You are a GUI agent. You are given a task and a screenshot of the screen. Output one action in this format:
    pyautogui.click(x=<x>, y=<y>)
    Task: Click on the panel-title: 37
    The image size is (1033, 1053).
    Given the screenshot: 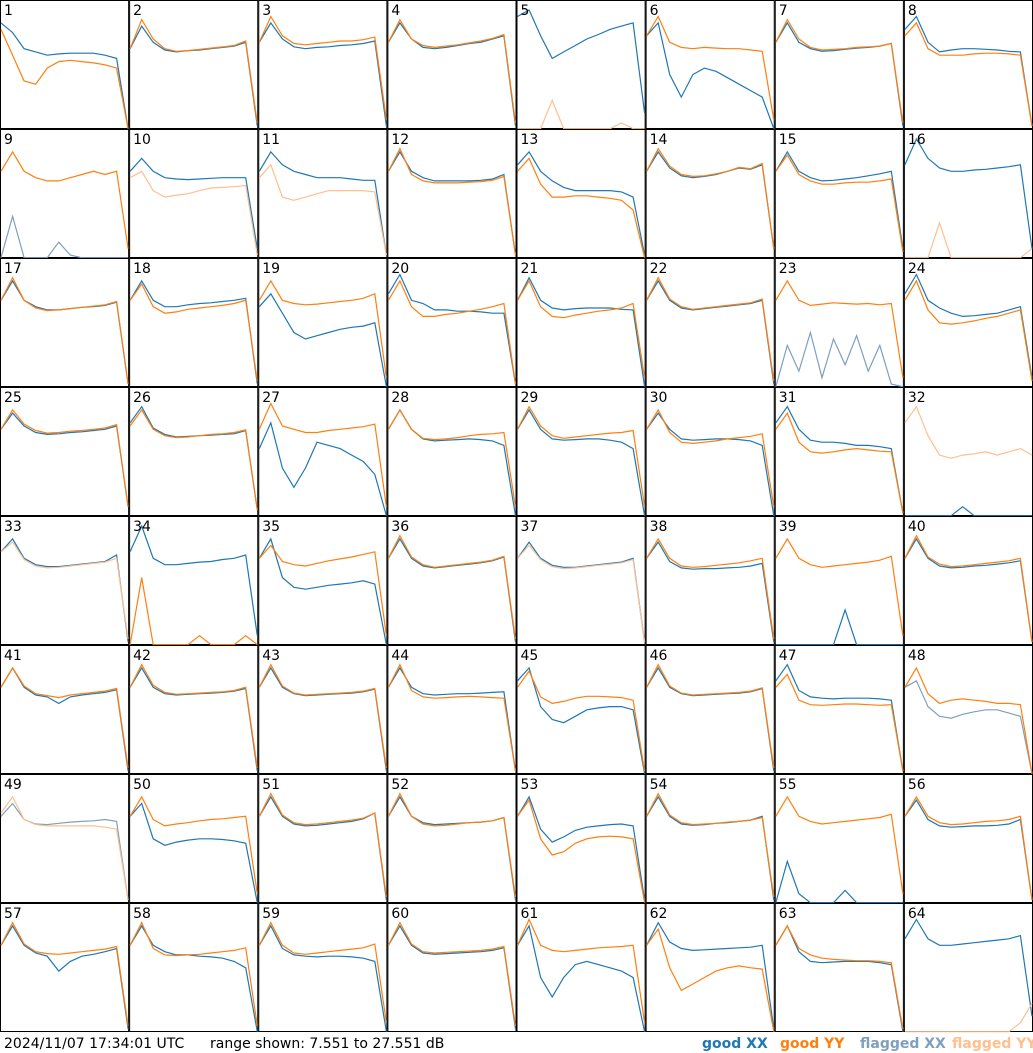 What is the action you would take?
    pyautogui.click(x=530, y=527)
    